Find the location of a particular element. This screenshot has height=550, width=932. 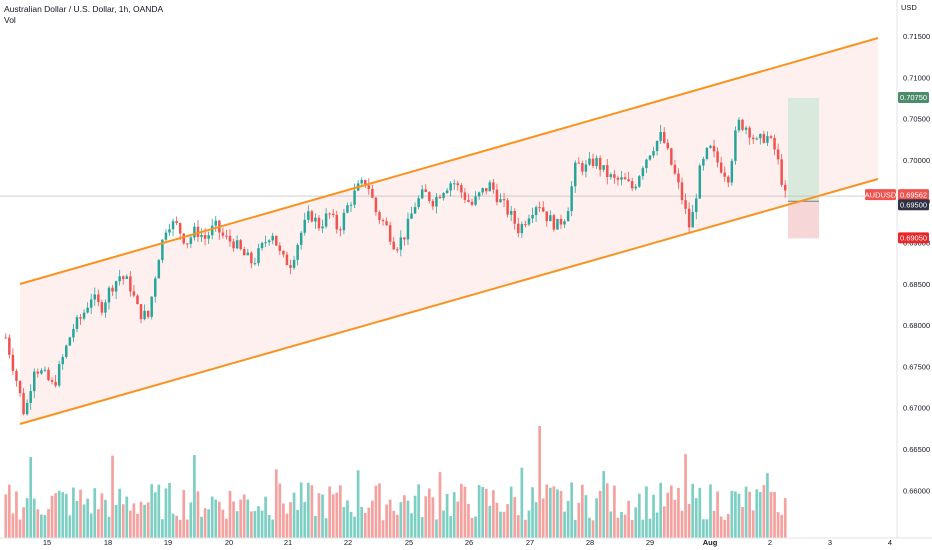

symbol-tag-bg is located at coordinates (880, 195).